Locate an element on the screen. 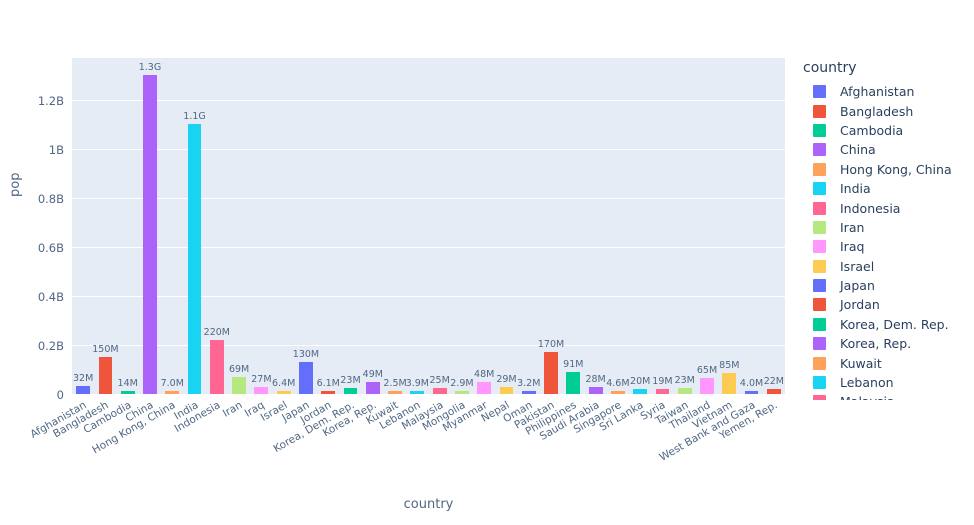 This screenshot has width=974, height=525. bar-value-label: 220M is located at coordinates (216, 333).